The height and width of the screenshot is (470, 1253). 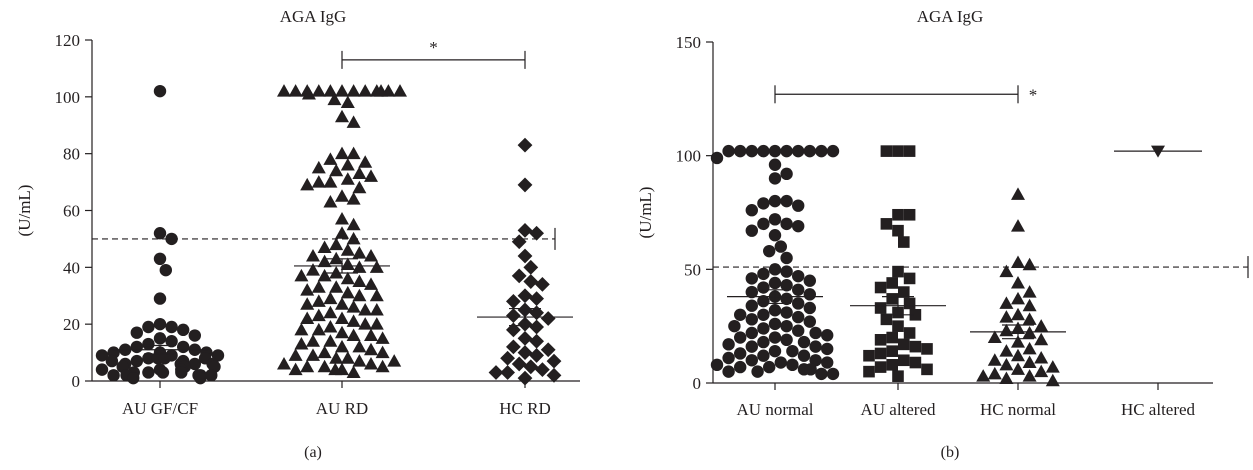 What do you see at coordinates (76, 381) in the screenshot?
I see `y-tick-label: 0` at bounding box center [76, 381].